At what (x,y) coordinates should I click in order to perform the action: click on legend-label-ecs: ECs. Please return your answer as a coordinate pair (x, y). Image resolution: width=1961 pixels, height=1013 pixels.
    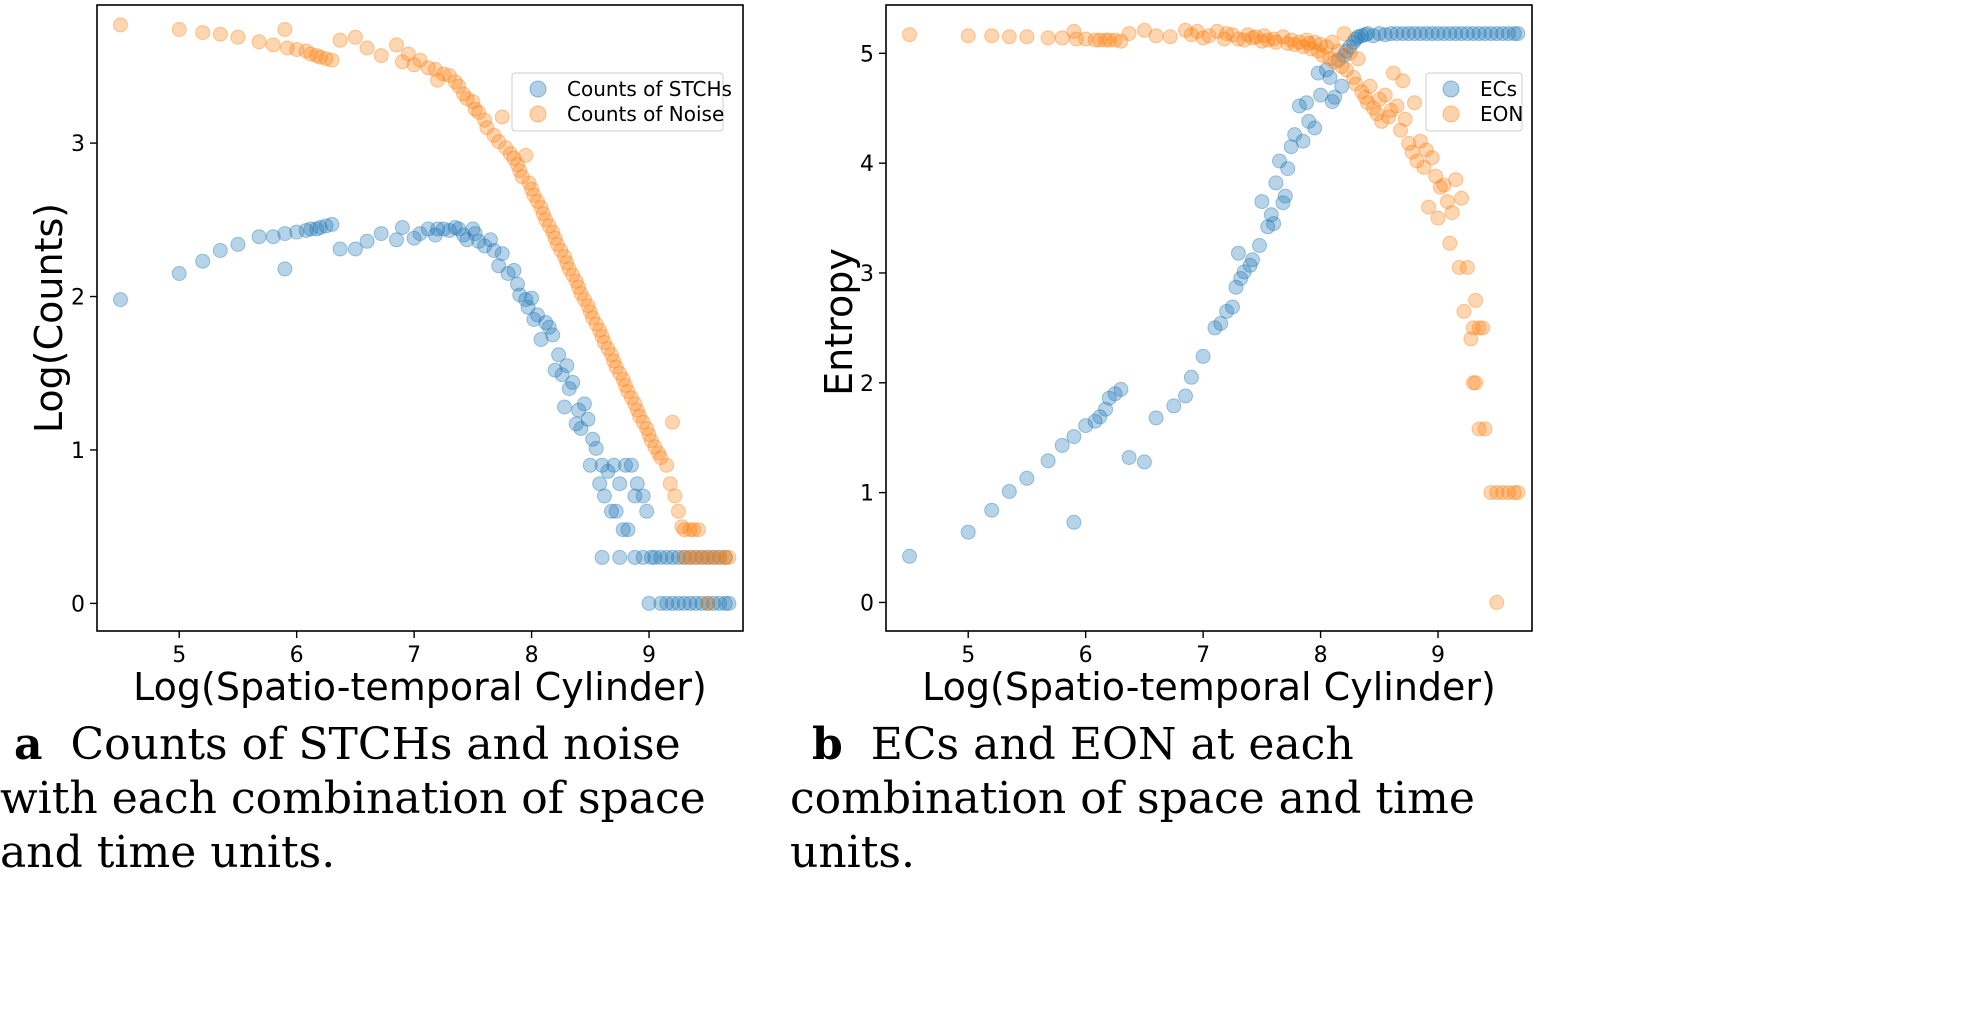
    Looking at the image, I should click on (1498, 89).